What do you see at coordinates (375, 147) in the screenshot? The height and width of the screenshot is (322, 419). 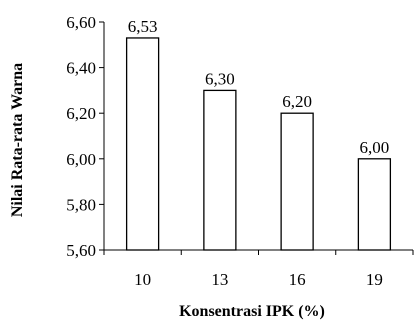 I see `data-label: 6,00` at bounding box center [375, 147].